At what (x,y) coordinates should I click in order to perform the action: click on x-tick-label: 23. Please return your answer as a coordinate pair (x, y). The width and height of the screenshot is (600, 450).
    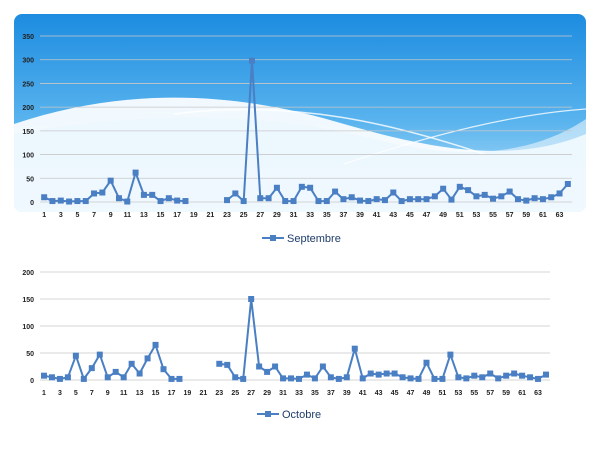
    Looking at the image, I should click on (227, 215).